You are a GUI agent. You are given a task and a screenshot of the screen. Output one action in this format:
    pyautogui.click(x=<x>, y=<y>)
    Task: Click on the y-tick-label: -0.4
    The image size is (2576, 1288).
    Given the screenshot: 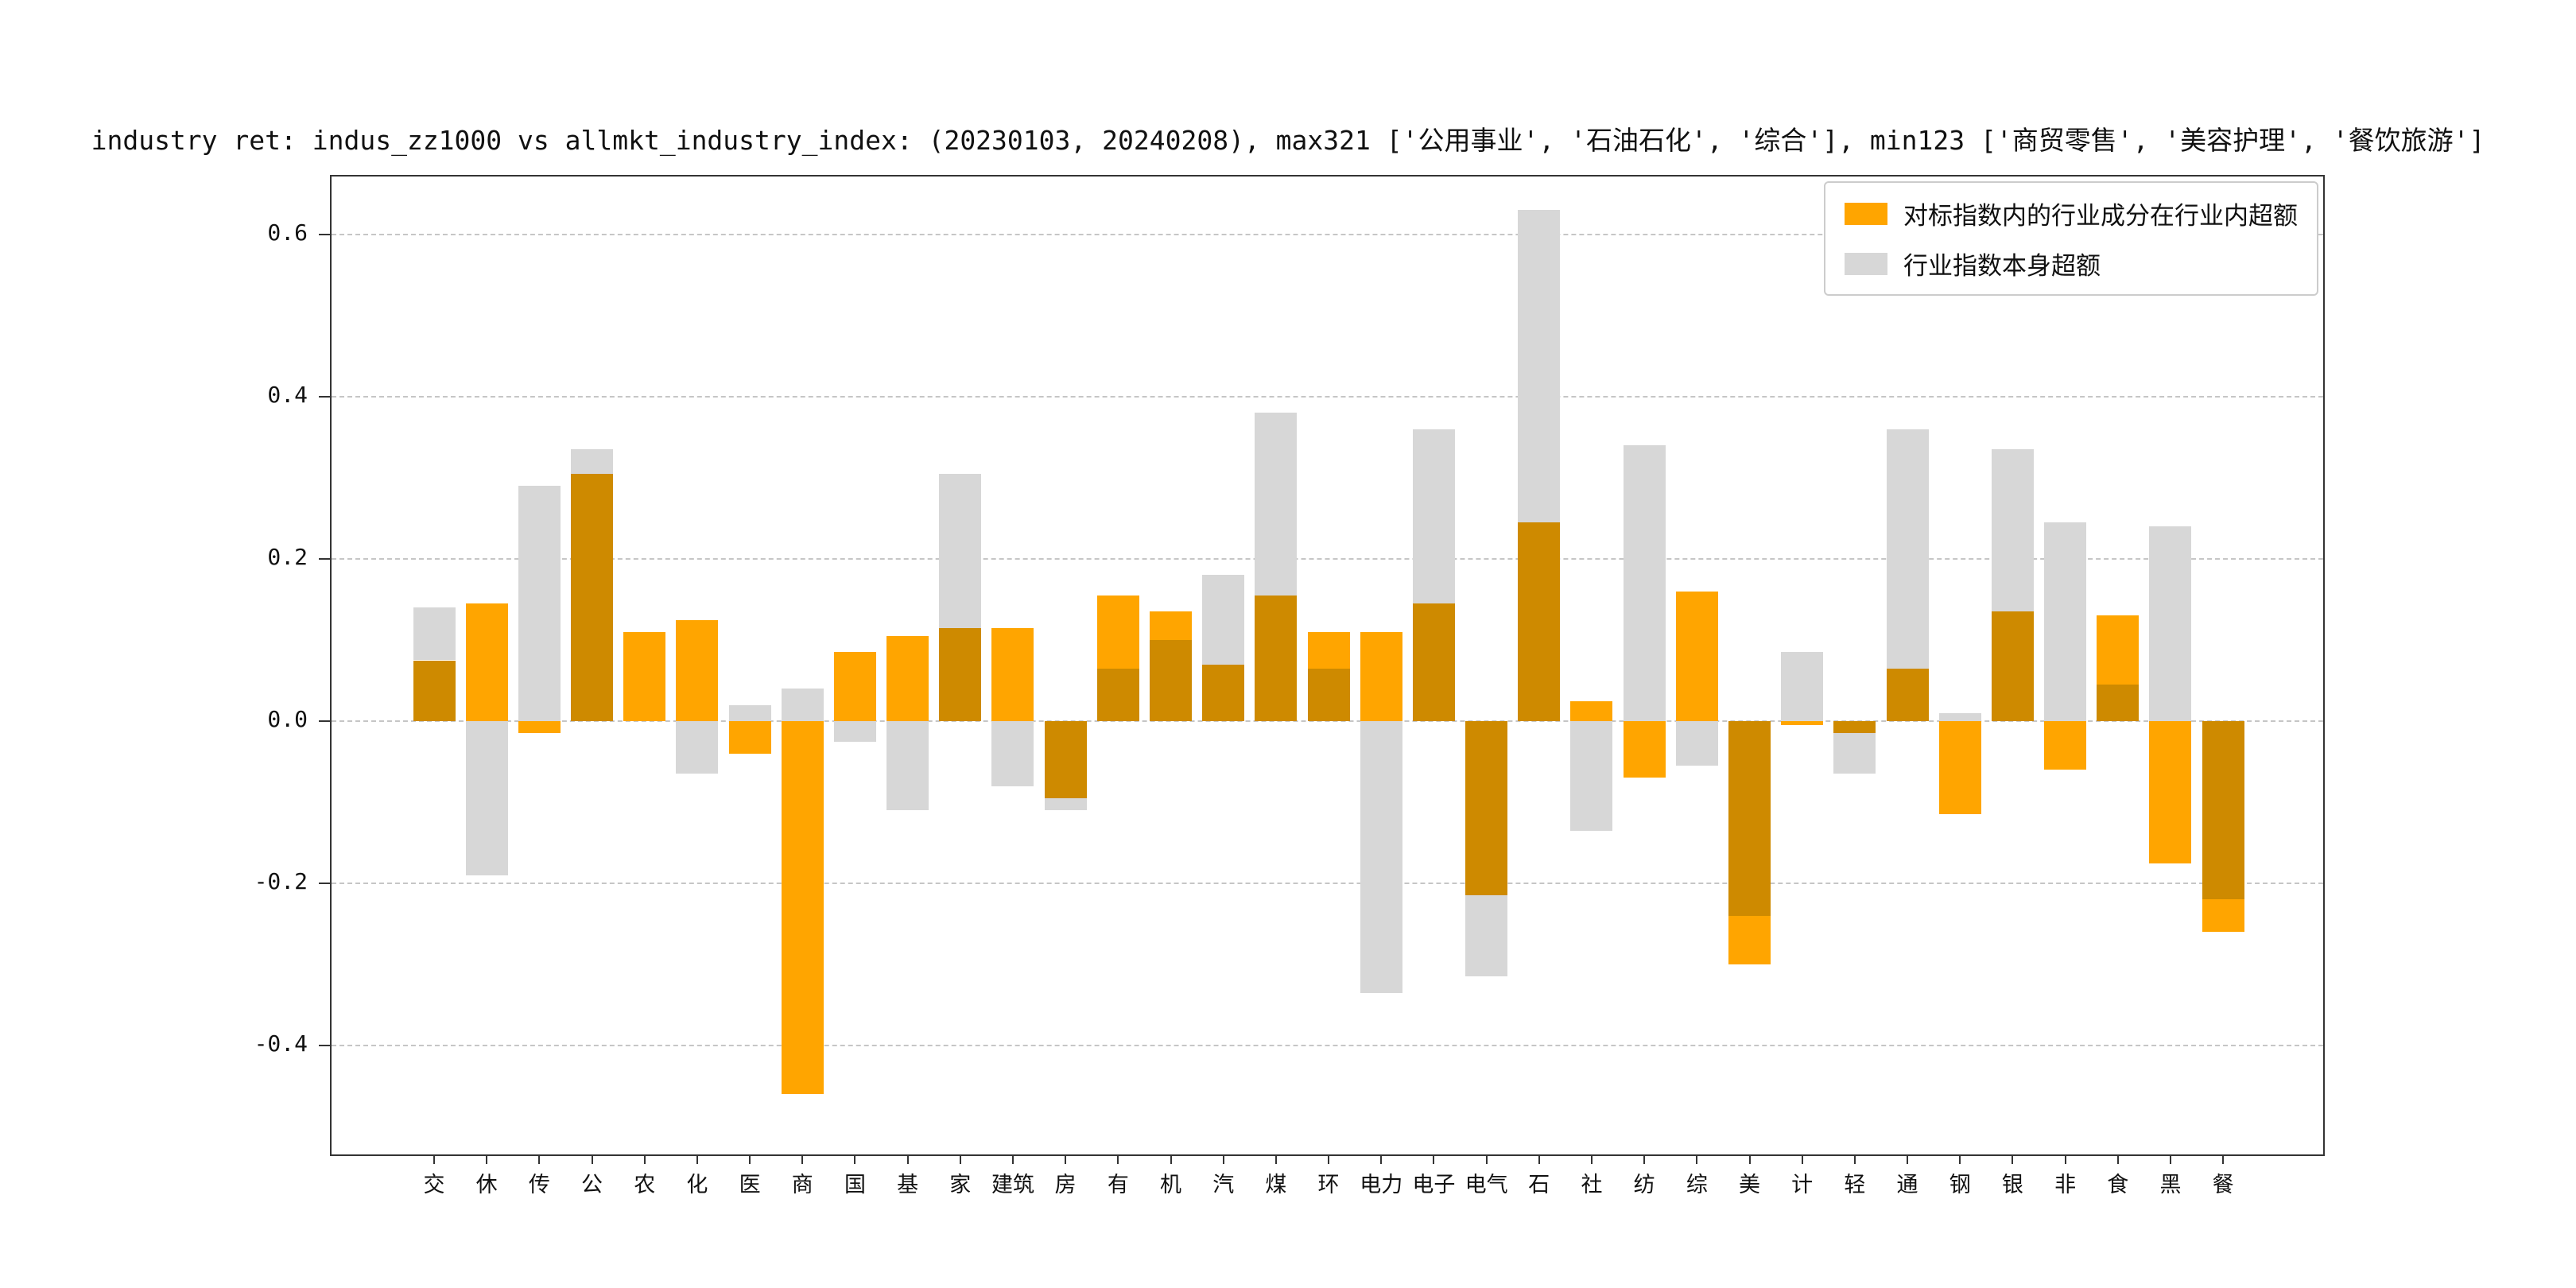 What is the action you would take?
    pyautogui.click(x=281, y=1044)
    